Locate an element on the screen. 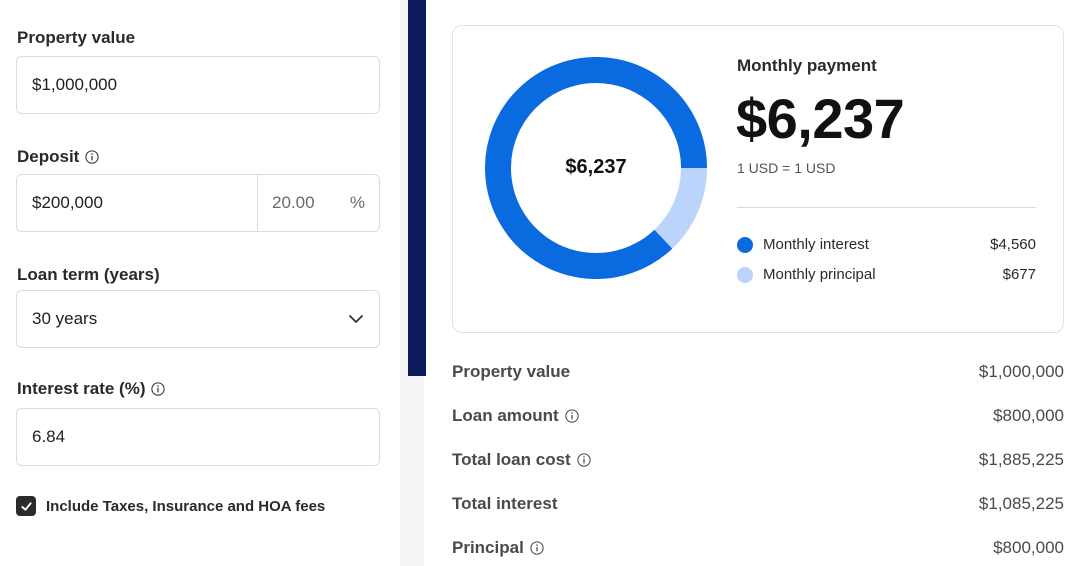 This screenshot has width=1080, height=566. summary-label: Total loan cost is located at coordinates (511, 459).